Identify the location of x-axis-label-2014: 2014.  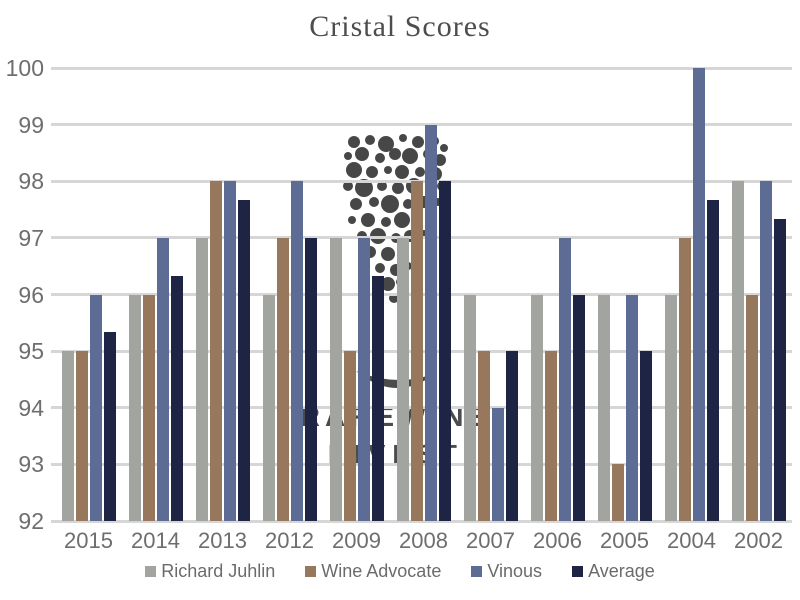
(155, 540).